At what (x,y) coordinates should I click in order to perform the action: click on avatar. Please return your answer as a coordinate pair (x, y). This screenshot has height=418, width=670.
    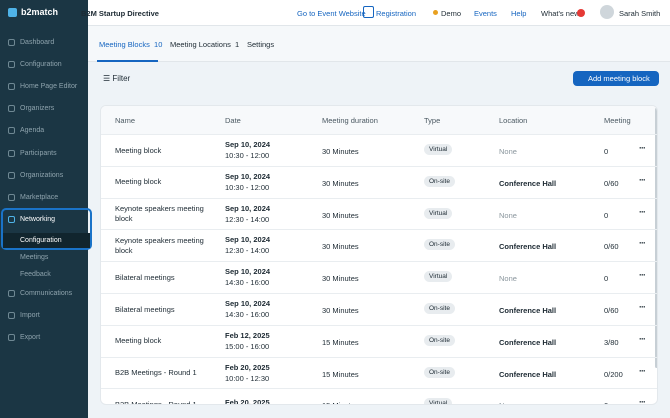
    Looking at the image, I should click on (607, 12).